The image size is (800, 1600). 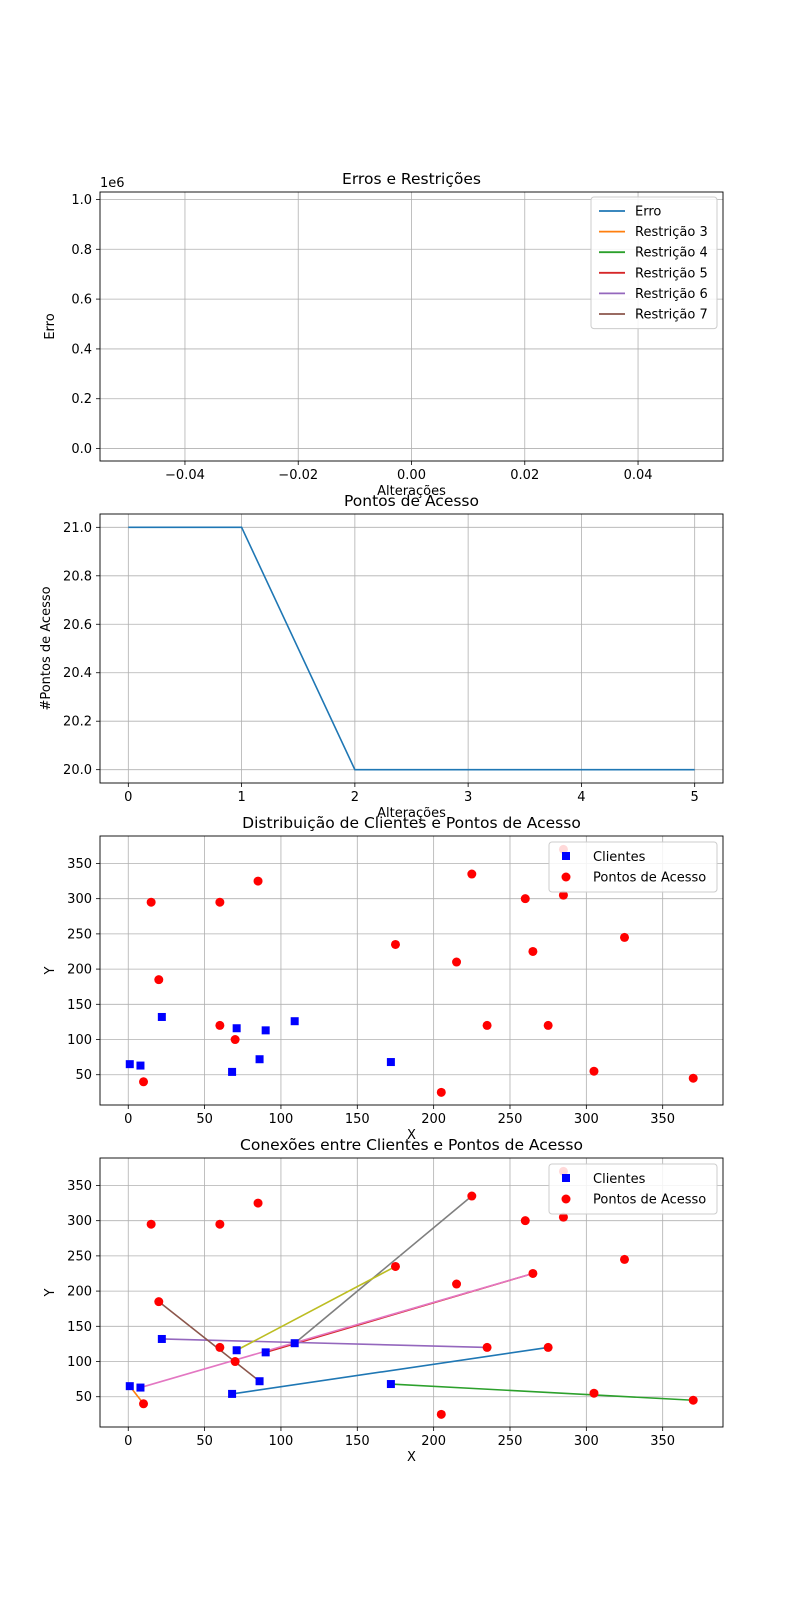 I want to click on y-tick-label: 20.4, so click(x=77, y=673).